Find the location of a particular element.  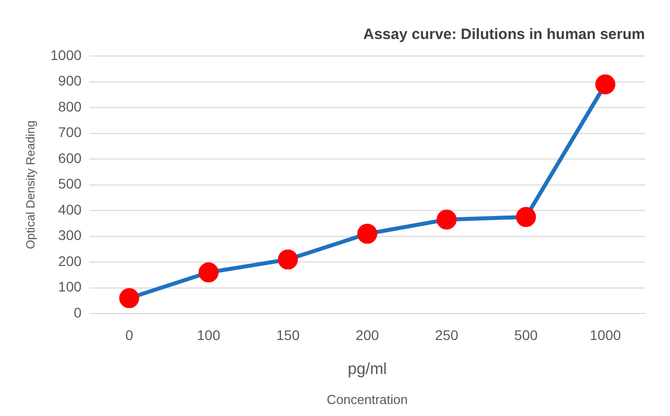

y-tick-label: 200 is located at coordinates (70, 260).